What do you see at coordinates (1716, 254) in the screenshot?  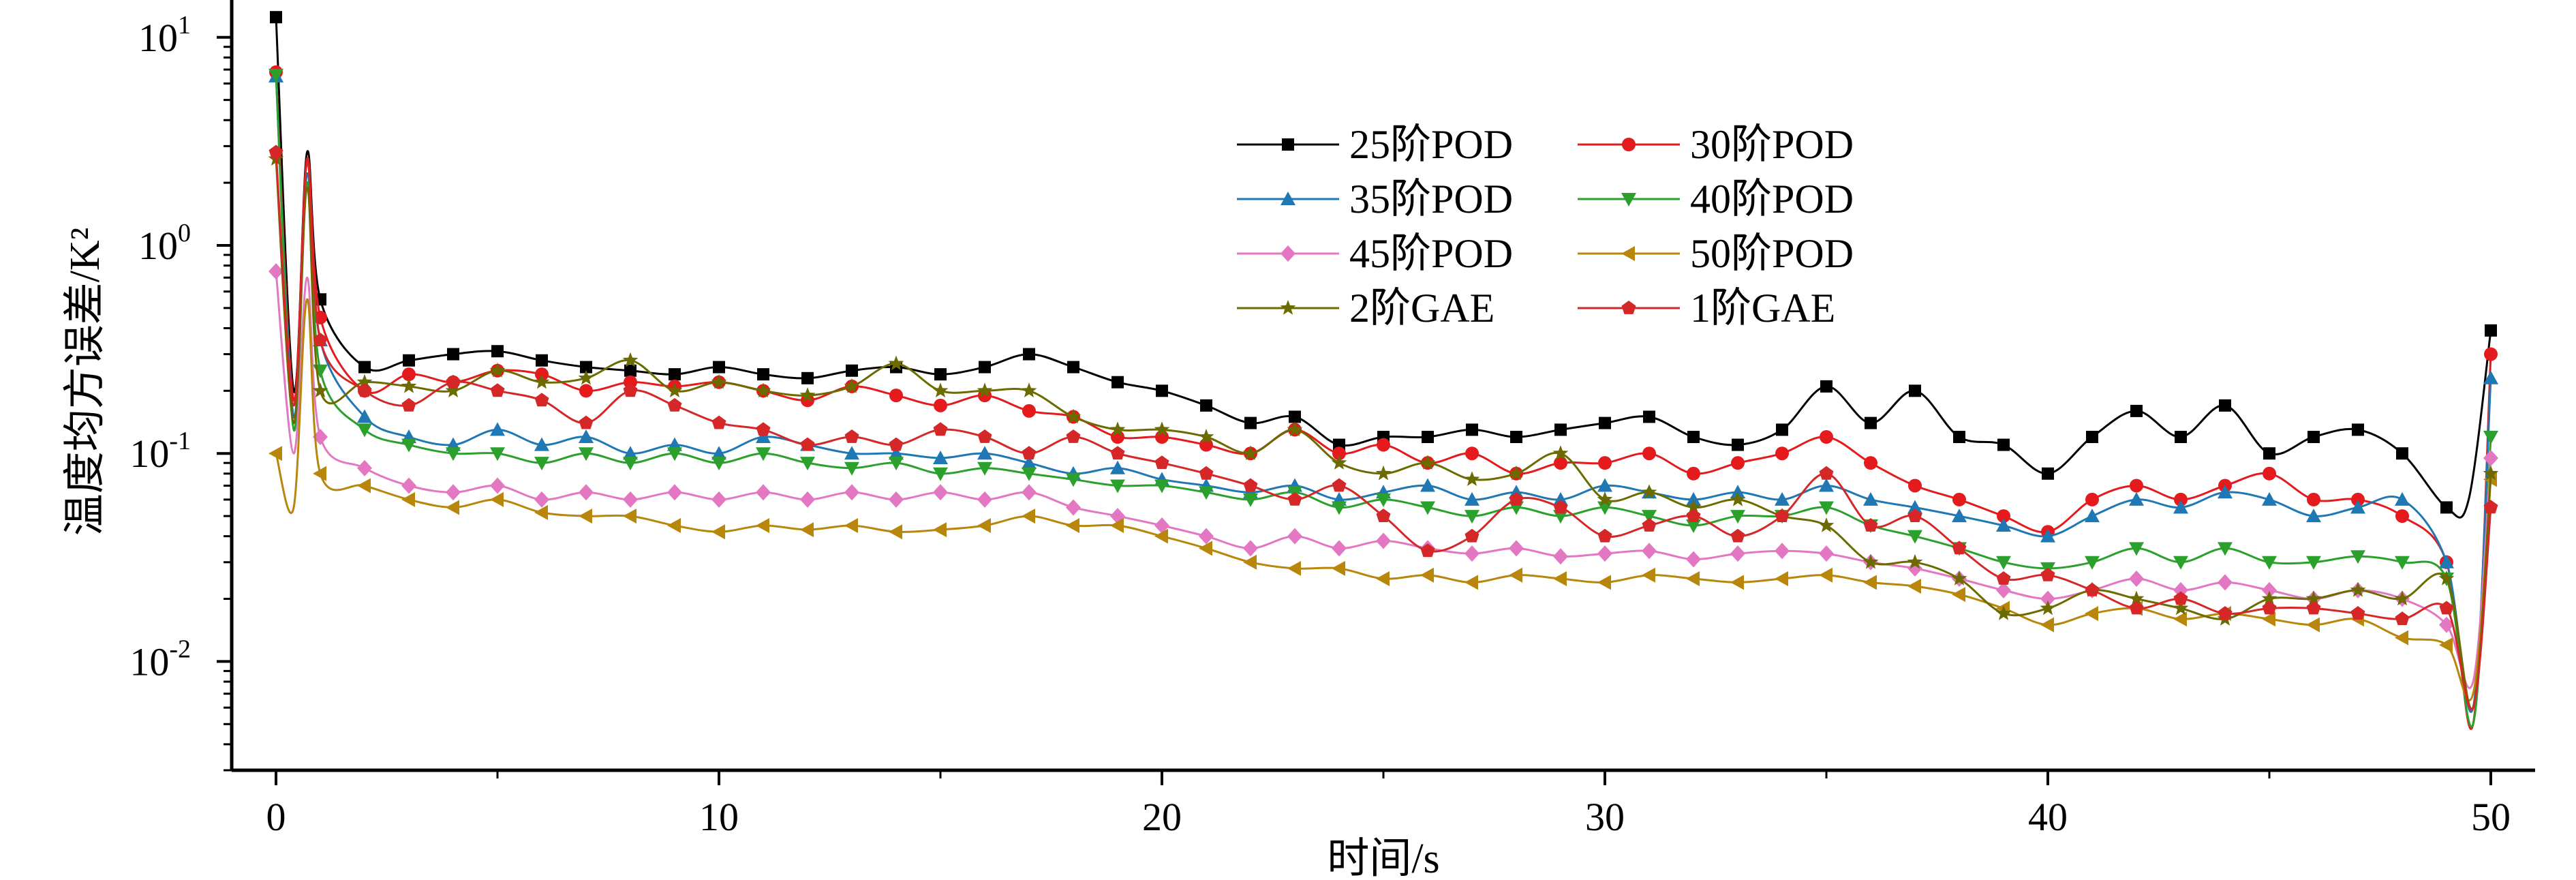 I see `legend-item: 50阶POD` at bounding box center [1716, 254].